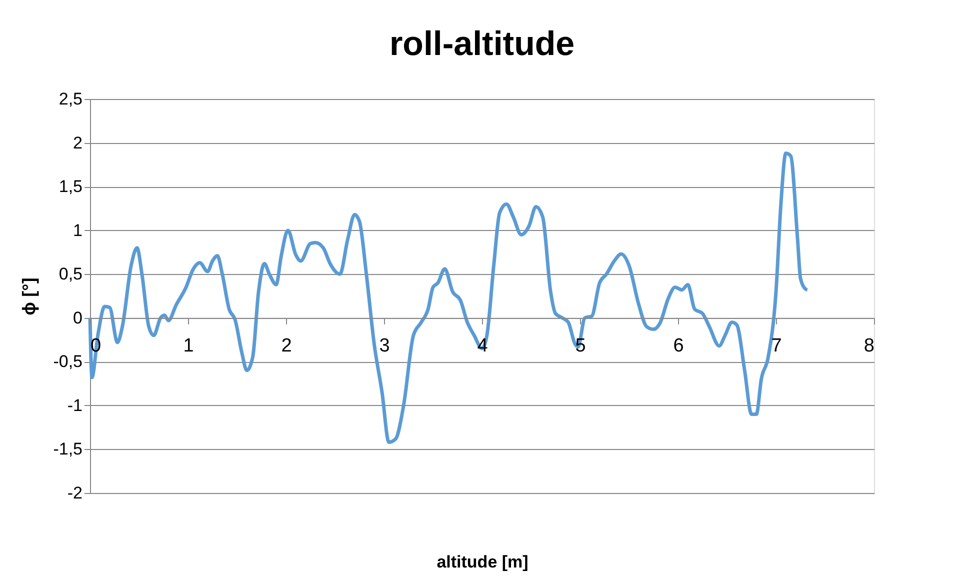 The width and height of the screenshot is (957, 580). I want to click on chart-title: roll-altitude, so click(482, 44).